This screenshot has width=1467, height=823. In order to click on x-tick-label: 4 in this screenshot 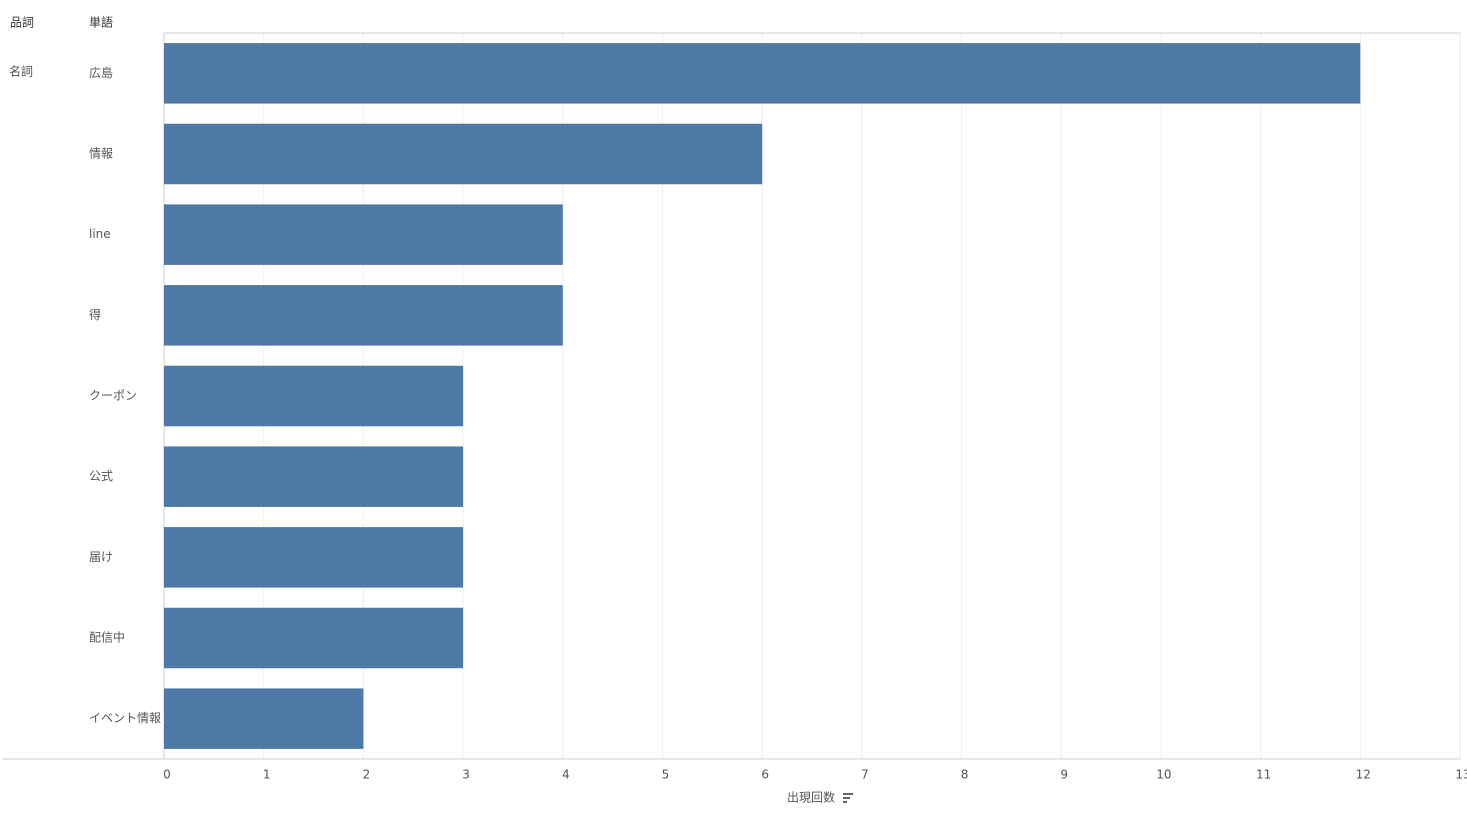, I will do `click(566, 775)`.